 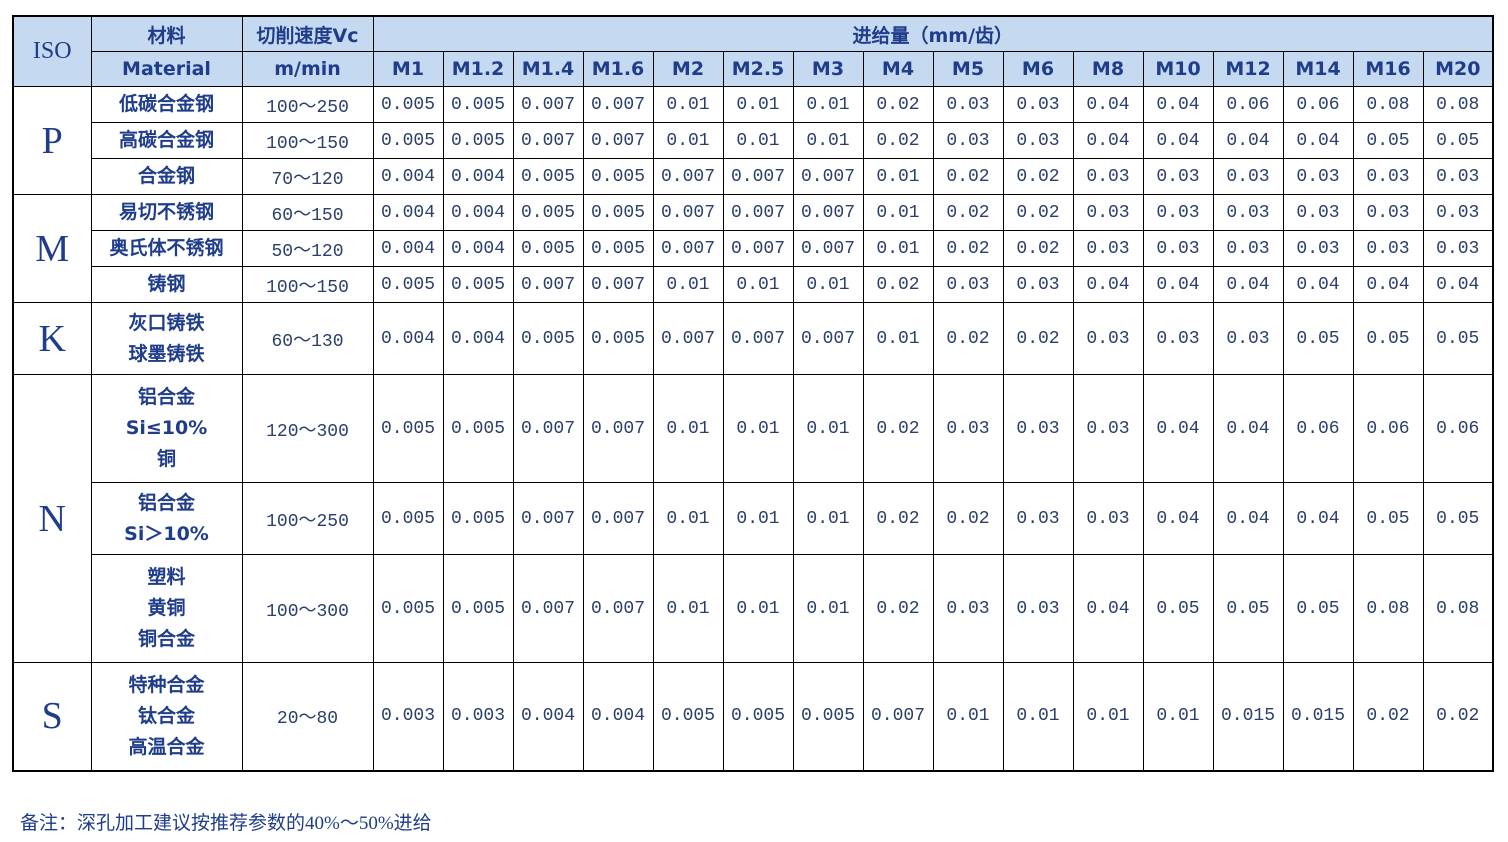 What do you see at coordinates (166, 518) in the screenshot?
I see `material-cell: 铝合金 Si＞10%` at bounding box center [166, 518].